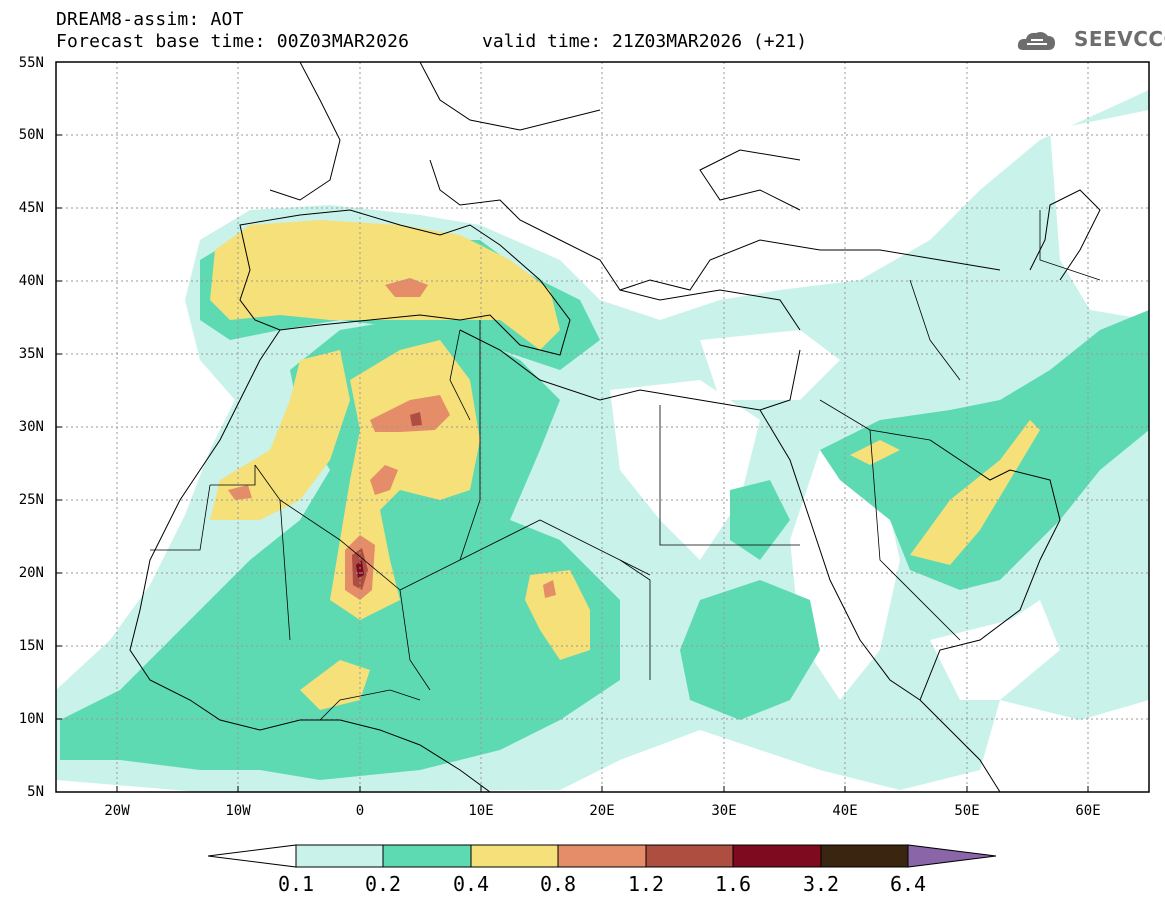 The height and width of the screenshot is (905, 1165). What do you see at coordinates (296, 884) in the screenshot?
I see `colorbar-label: 0.1` at bounding box center [296, 884].